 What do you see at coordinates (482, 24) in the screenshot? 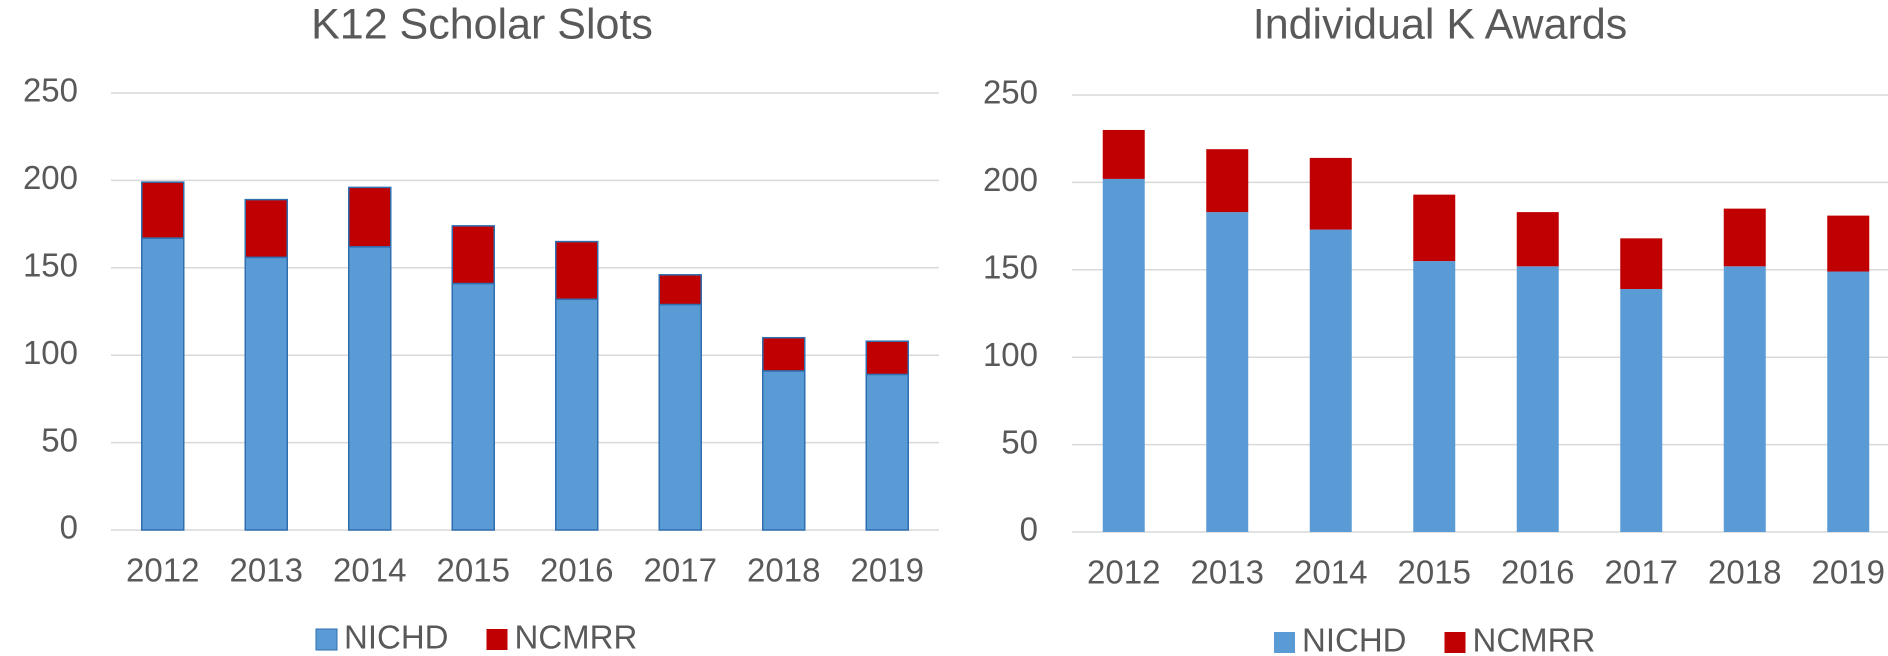
I see `chart-title: K12 Scholar Slots` at bounding box center [482, 24].